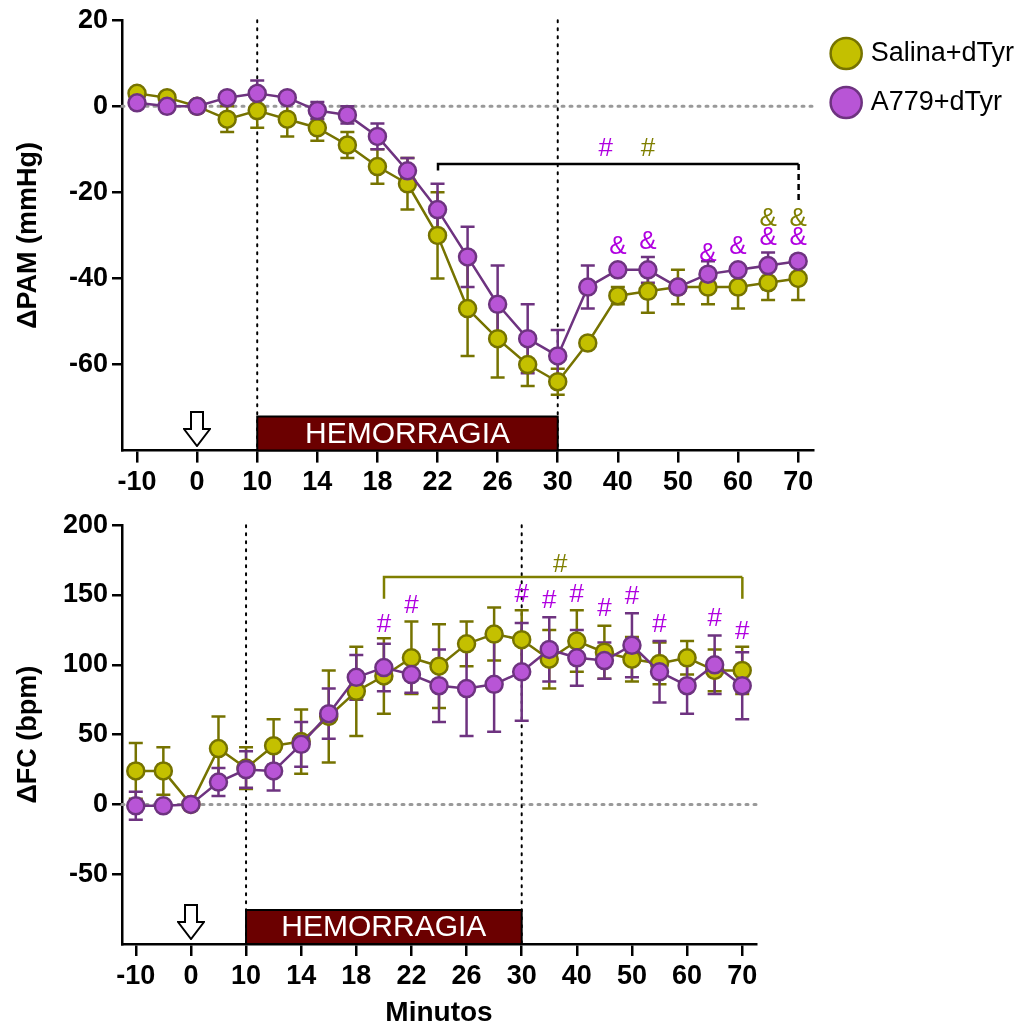 The width and height of the screenshot is (1024, 1032). Describe the element at coordinates (85, 593) in the screenshot. I see `y-tick-label: 150` at that location.